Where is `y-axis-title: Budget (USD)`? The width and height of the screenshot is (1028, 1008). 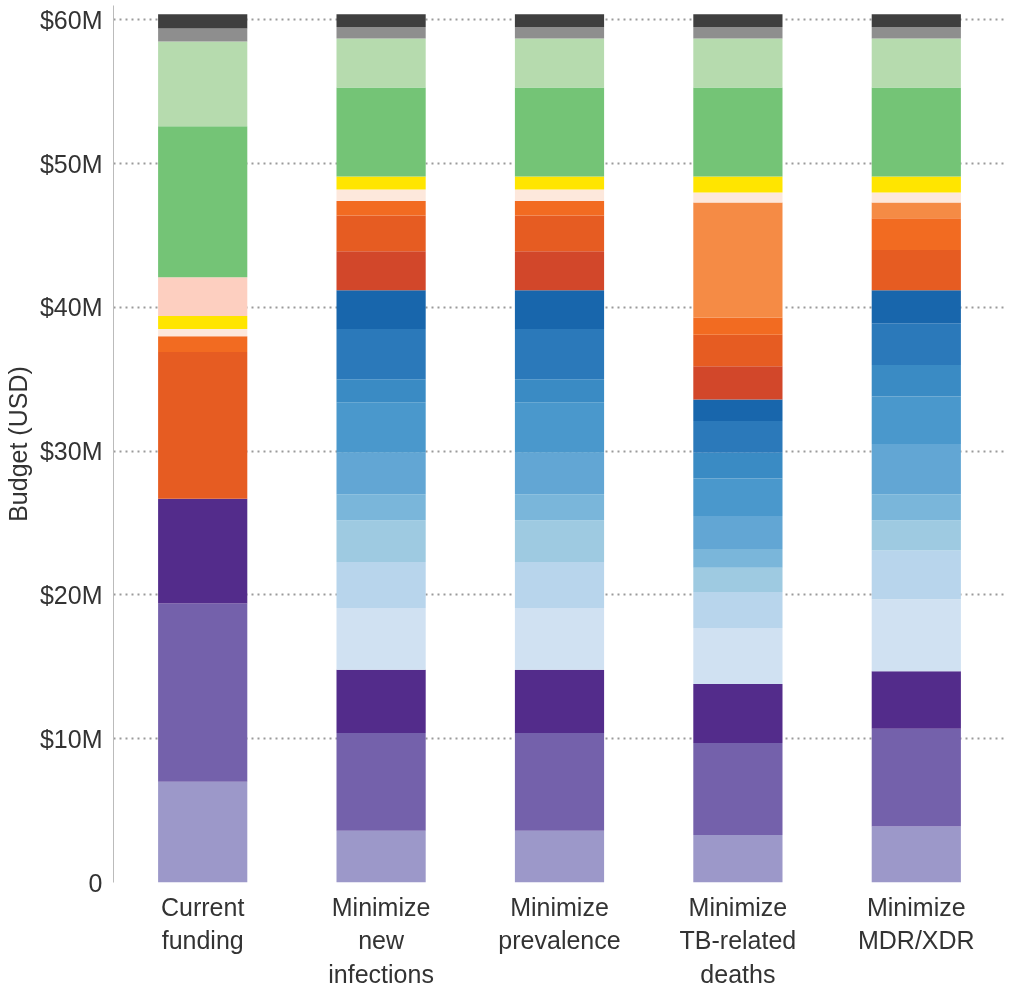
y-axis-title: Budget (USD) is located at coordinates (17, 444).